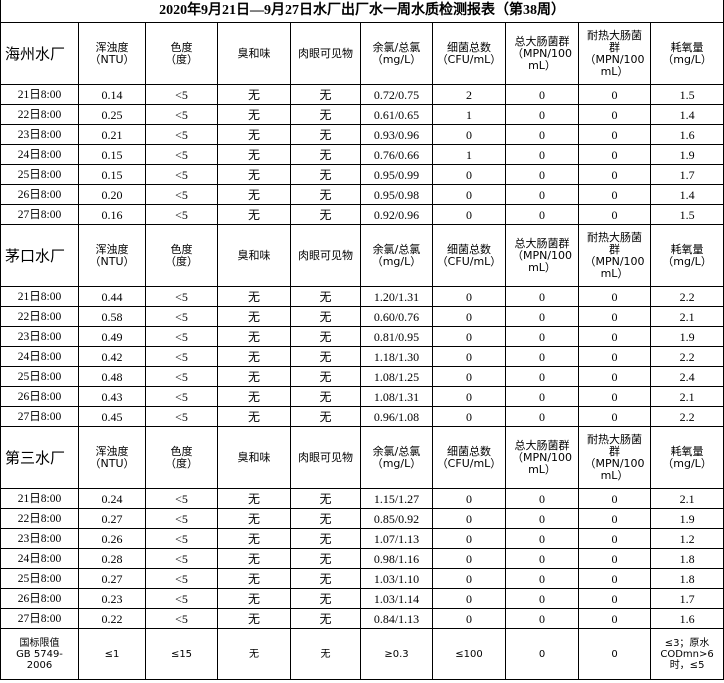 The height and width of the screenshot is (683, 724). I want to click on data-row: 24日8:00 0.15 <5 无无 0.76/0.66 1 0 0 1.9, so click(362, 154).